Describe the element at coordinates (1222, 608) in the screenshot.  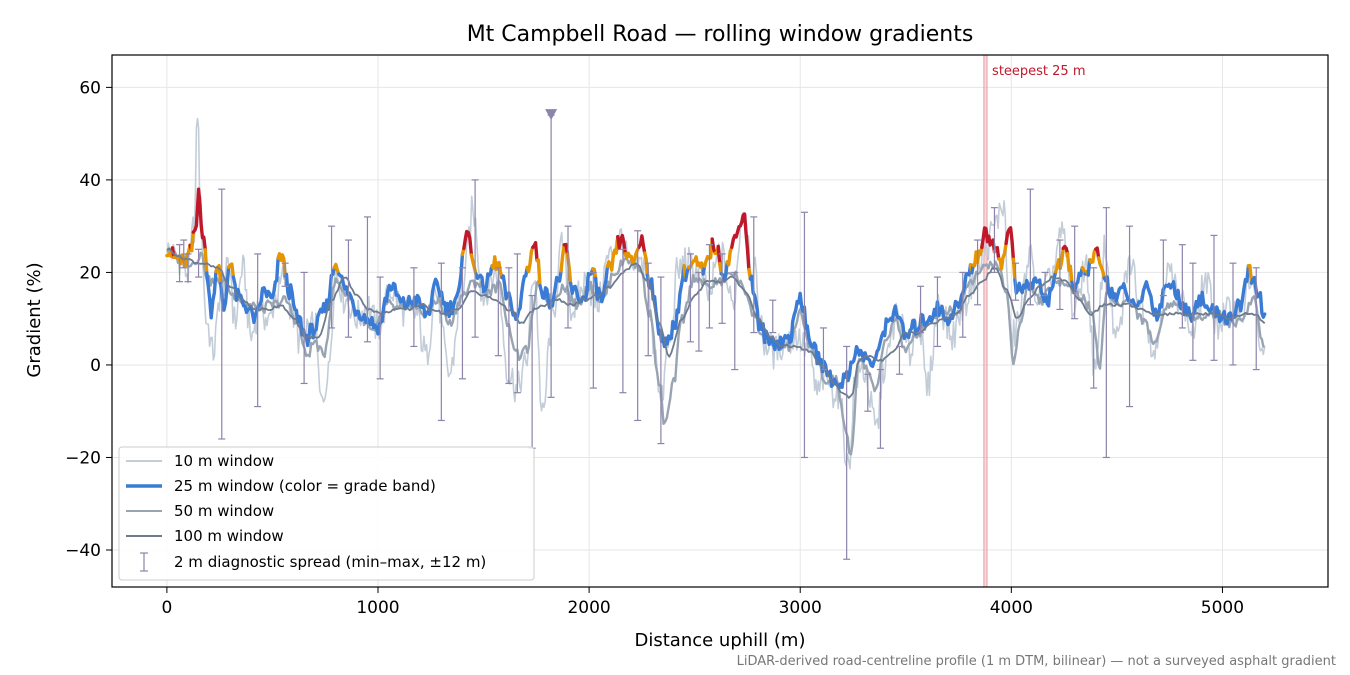
I see `x-tick-label: 5000` at that location.